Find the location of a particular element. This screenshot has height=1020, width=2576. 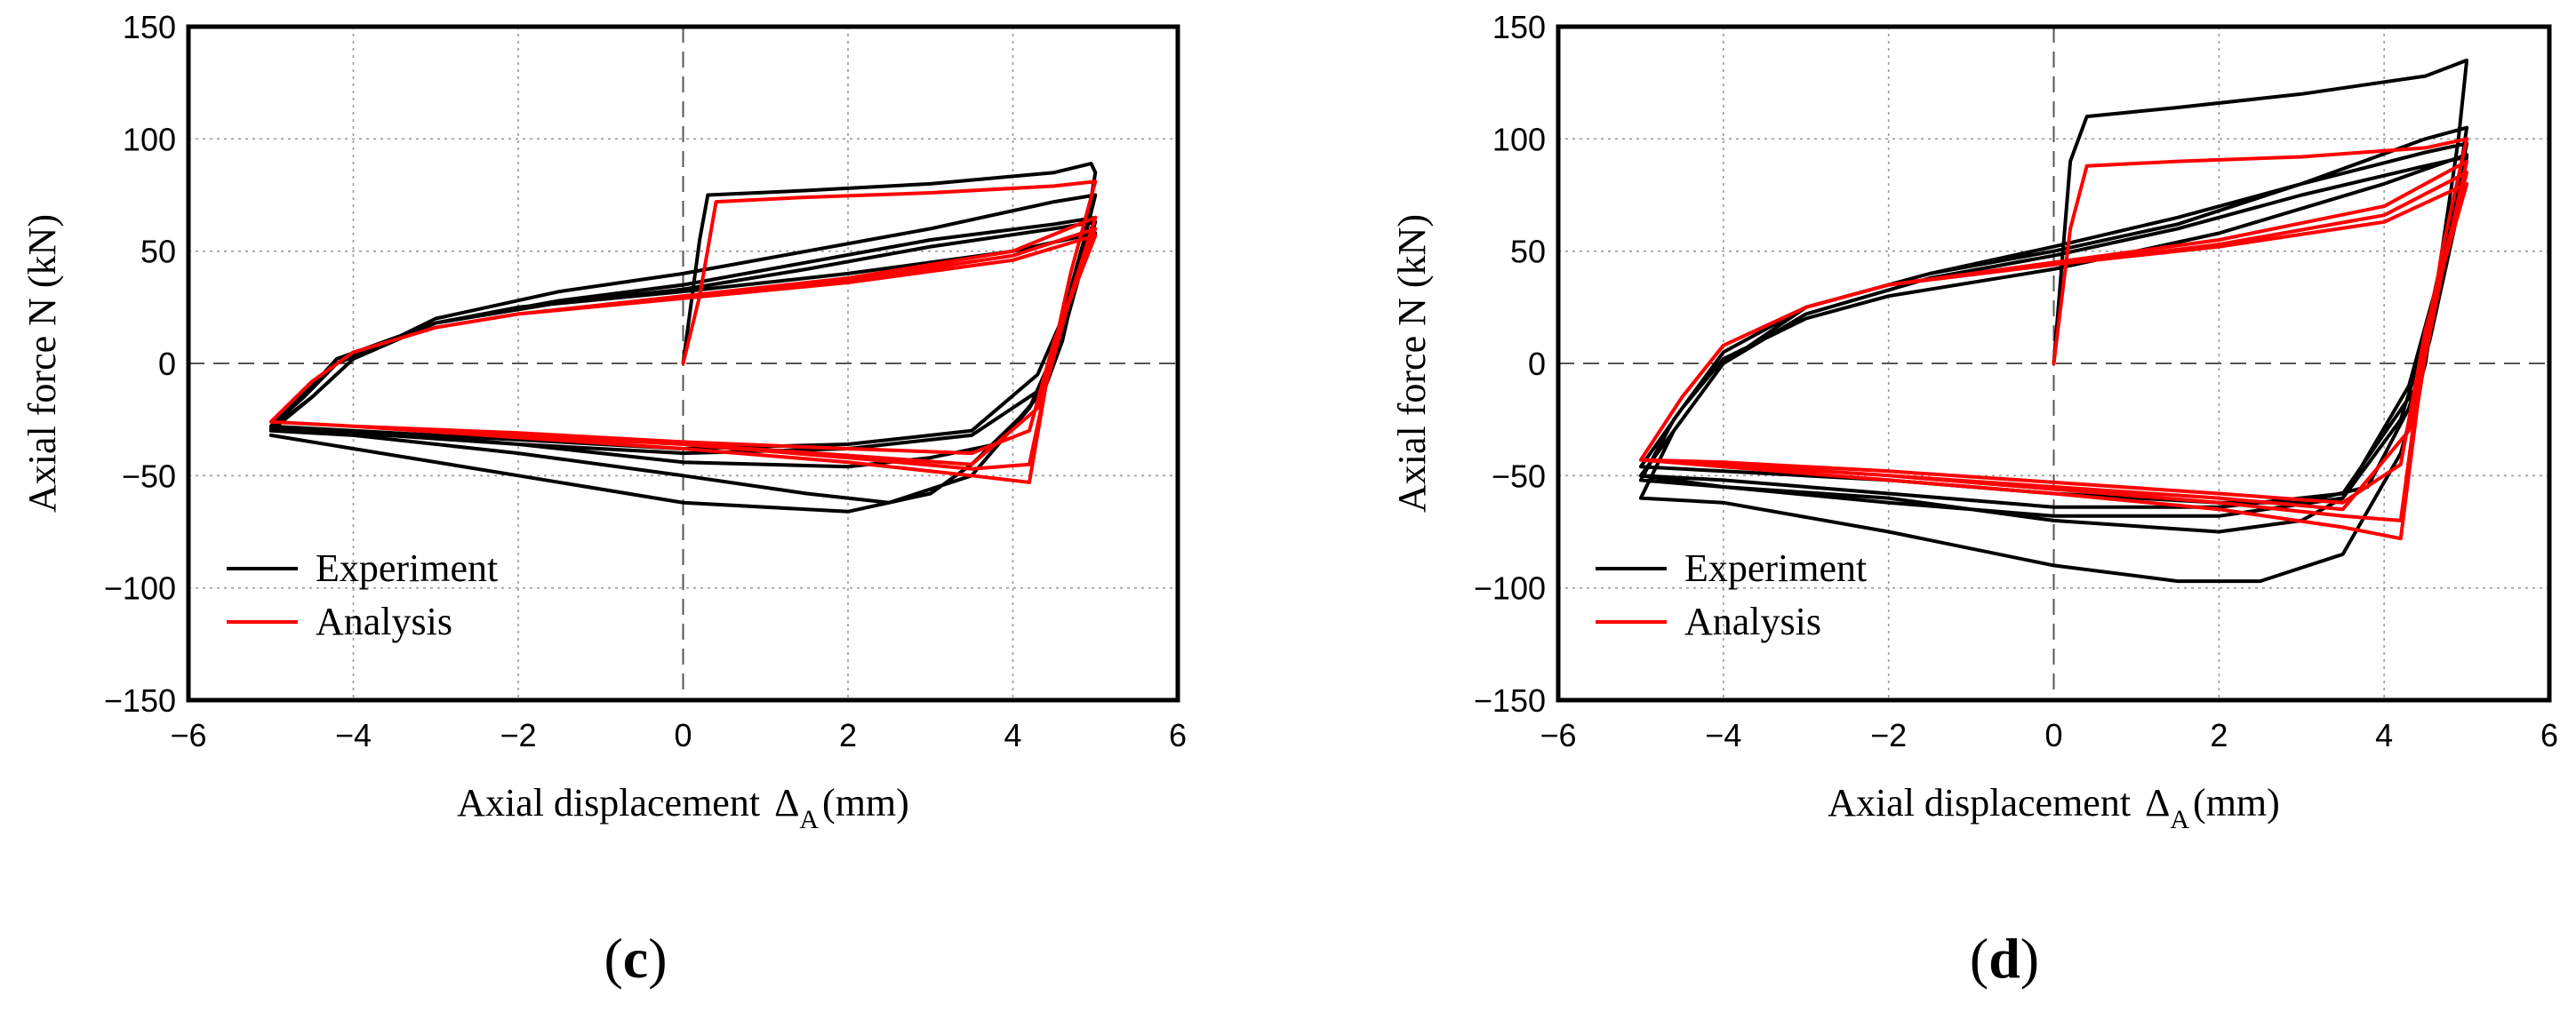

panel-label: (c) is located at coordinates (635, 958).